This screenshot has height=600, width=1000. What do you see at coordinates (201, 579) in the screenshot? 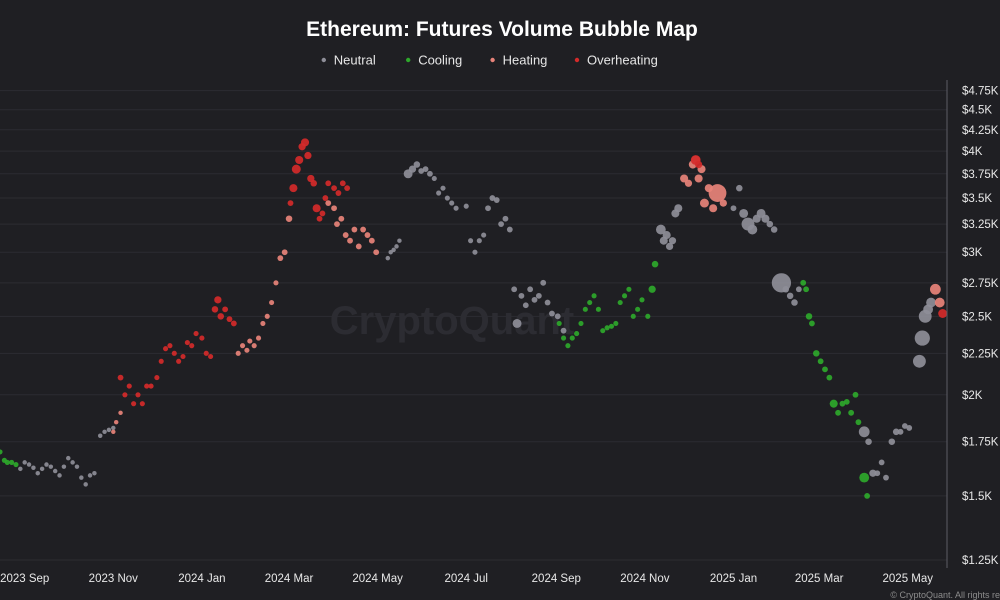
I see `x-tick-label: 2024 Jan` at bounding box center [201, 579].